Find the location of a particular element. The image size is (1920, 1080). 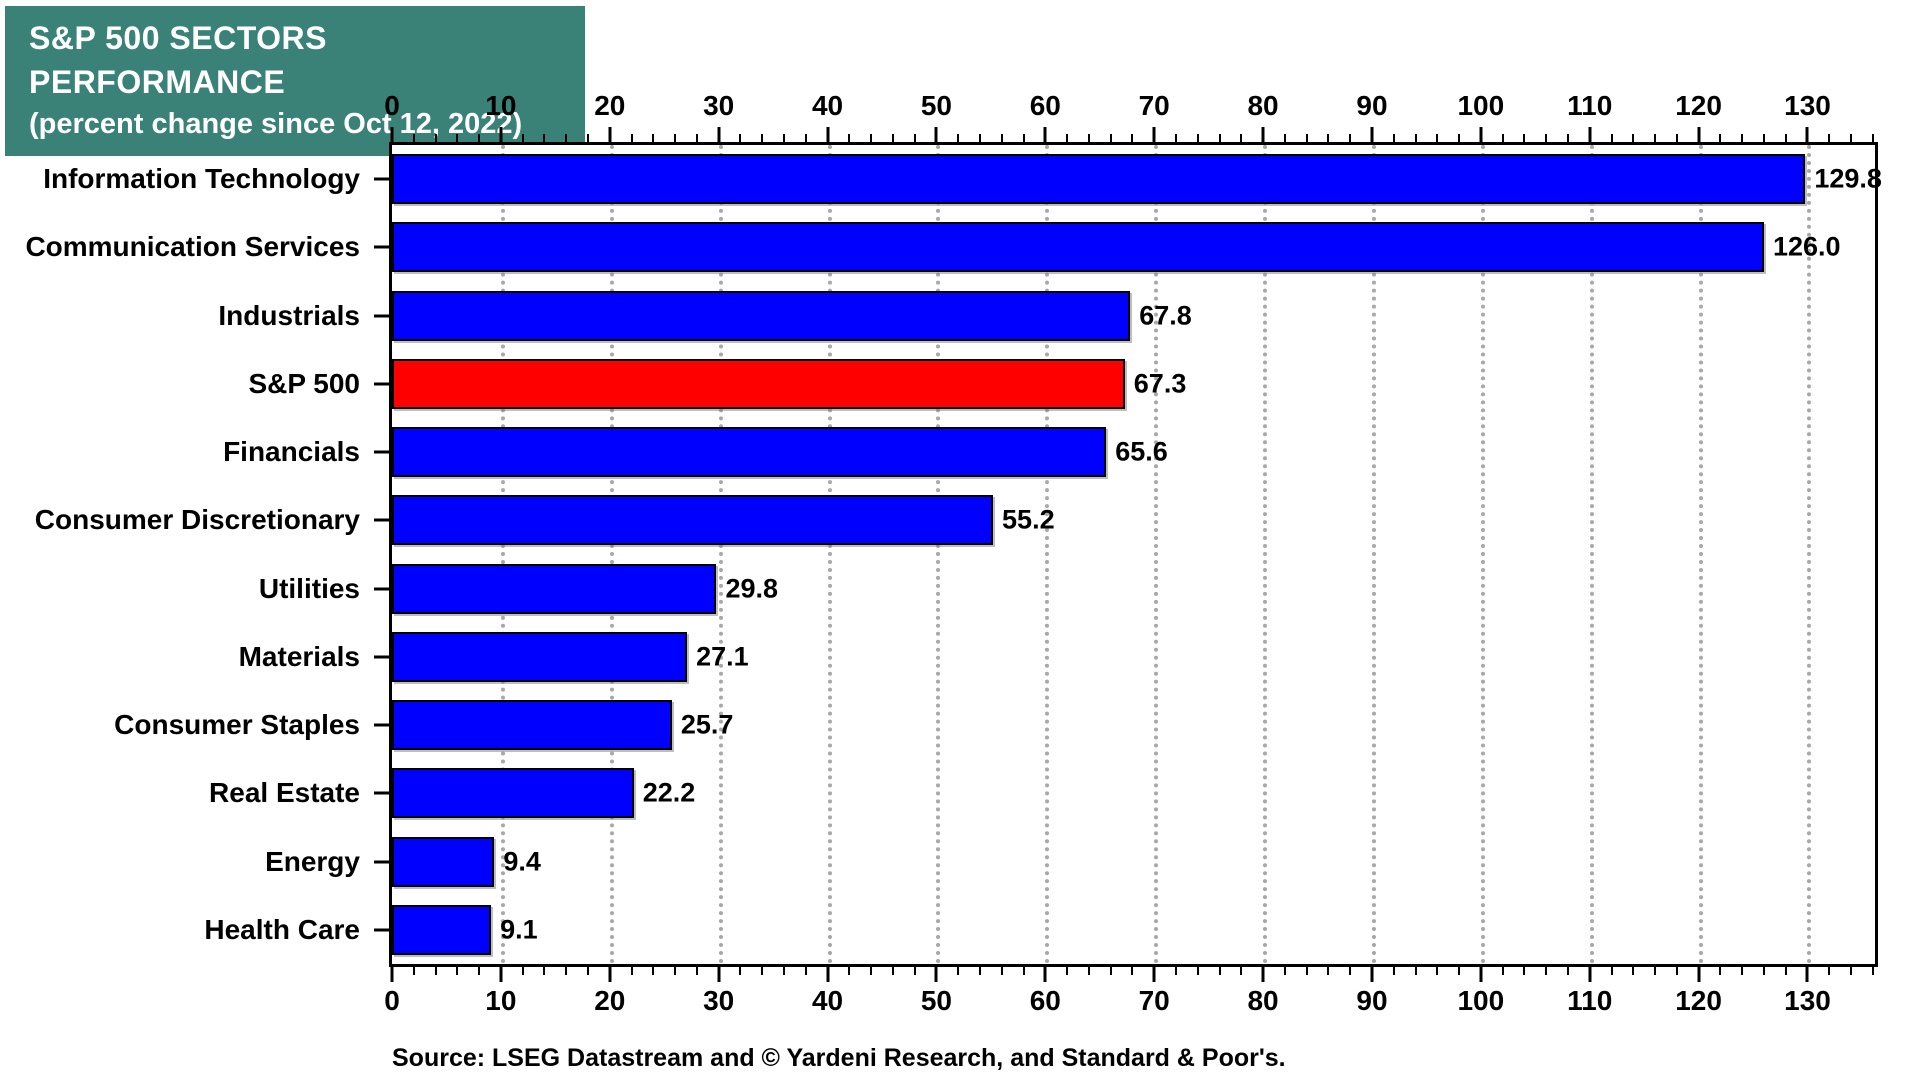

chart-title: S&P 500 SECTORS PERFORMANCE is located at coordinates (178, 60).